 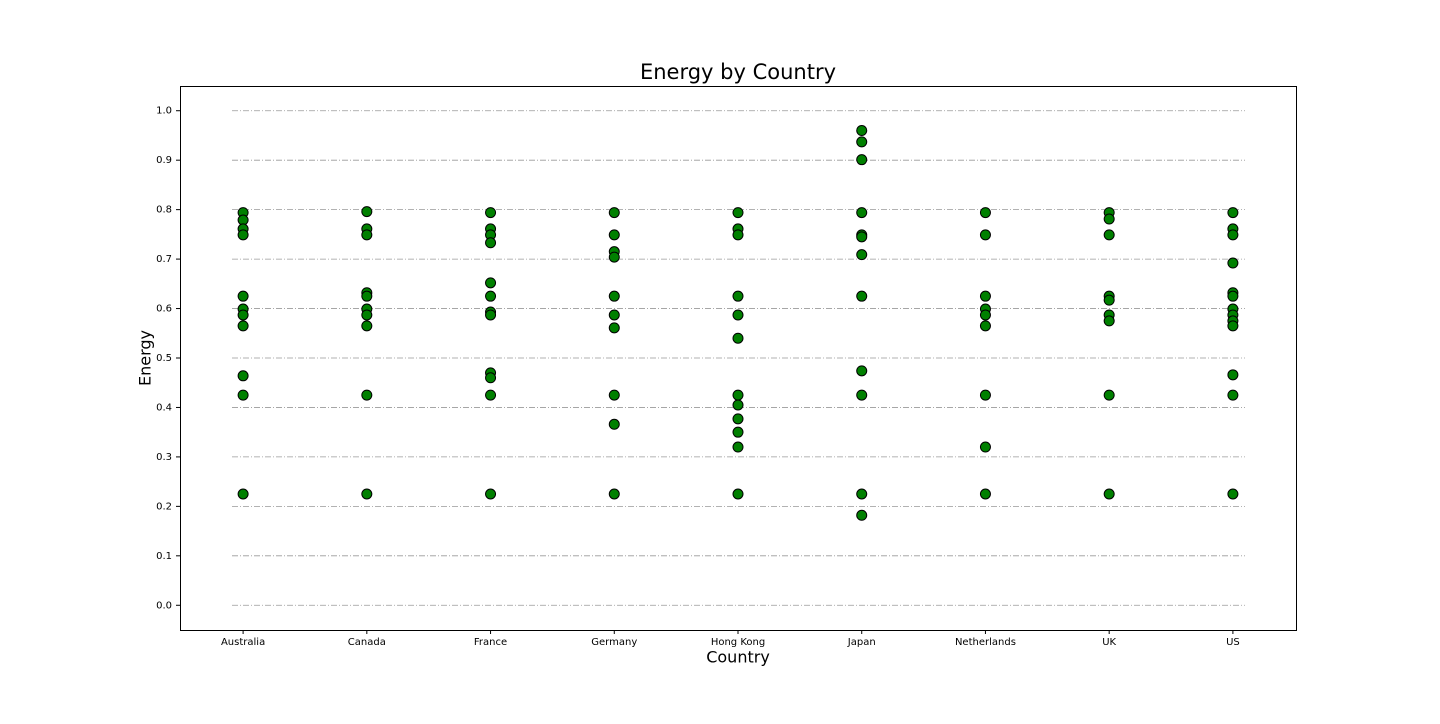 I want to click on y-tick-label: 0.6, so click(x=164, y=309).